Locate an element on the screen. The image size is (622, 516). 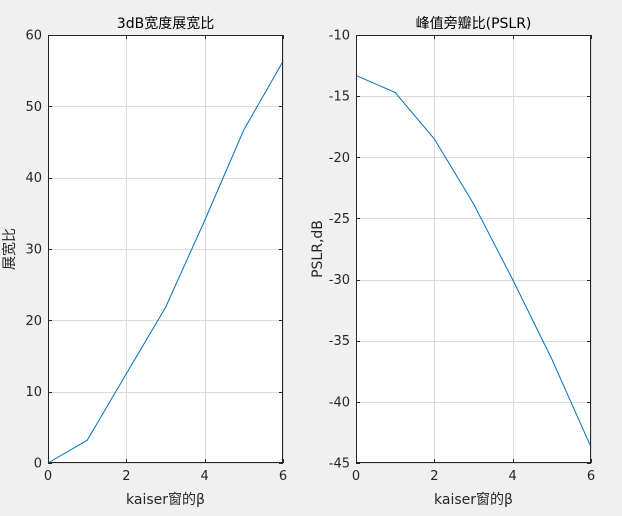
y-tick-label: -45 is located at coordinates (339, 464).